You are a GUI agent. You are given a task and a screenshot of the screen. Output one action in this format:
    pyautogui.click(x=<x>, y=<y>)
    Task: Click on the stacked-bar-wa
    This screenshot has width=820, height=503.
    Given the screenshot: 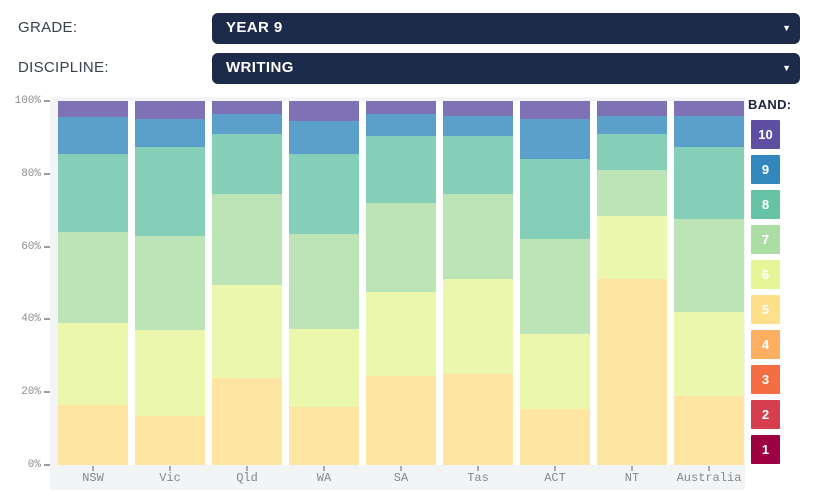 What is the action you would take?
    pyautogui.click(x=324, y=283)
    